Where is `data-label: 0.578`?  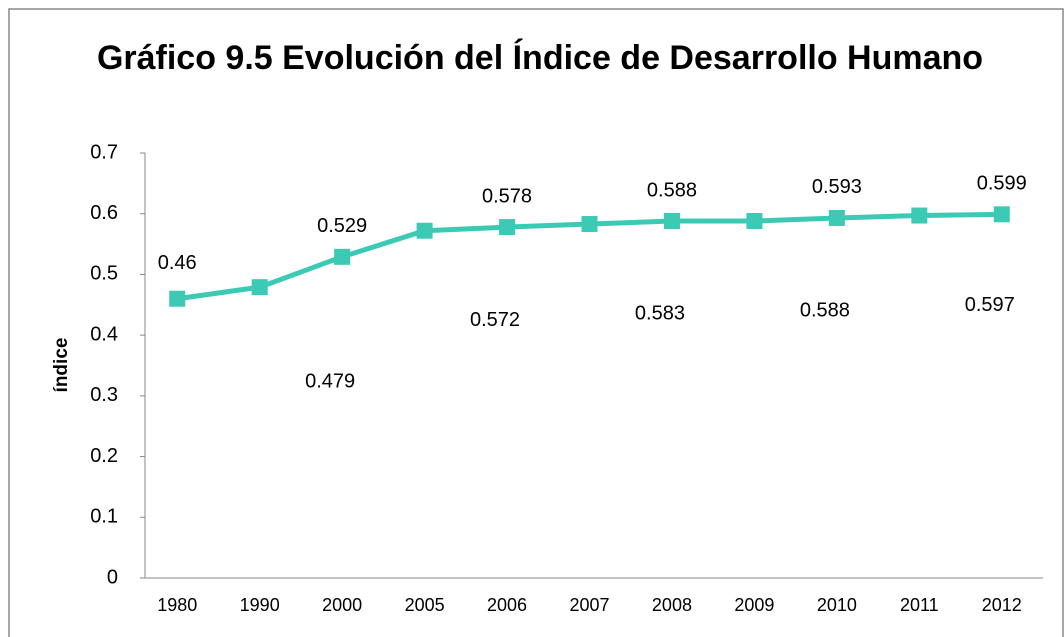 data-label: 0.578 is located at coordinates (507, 196).